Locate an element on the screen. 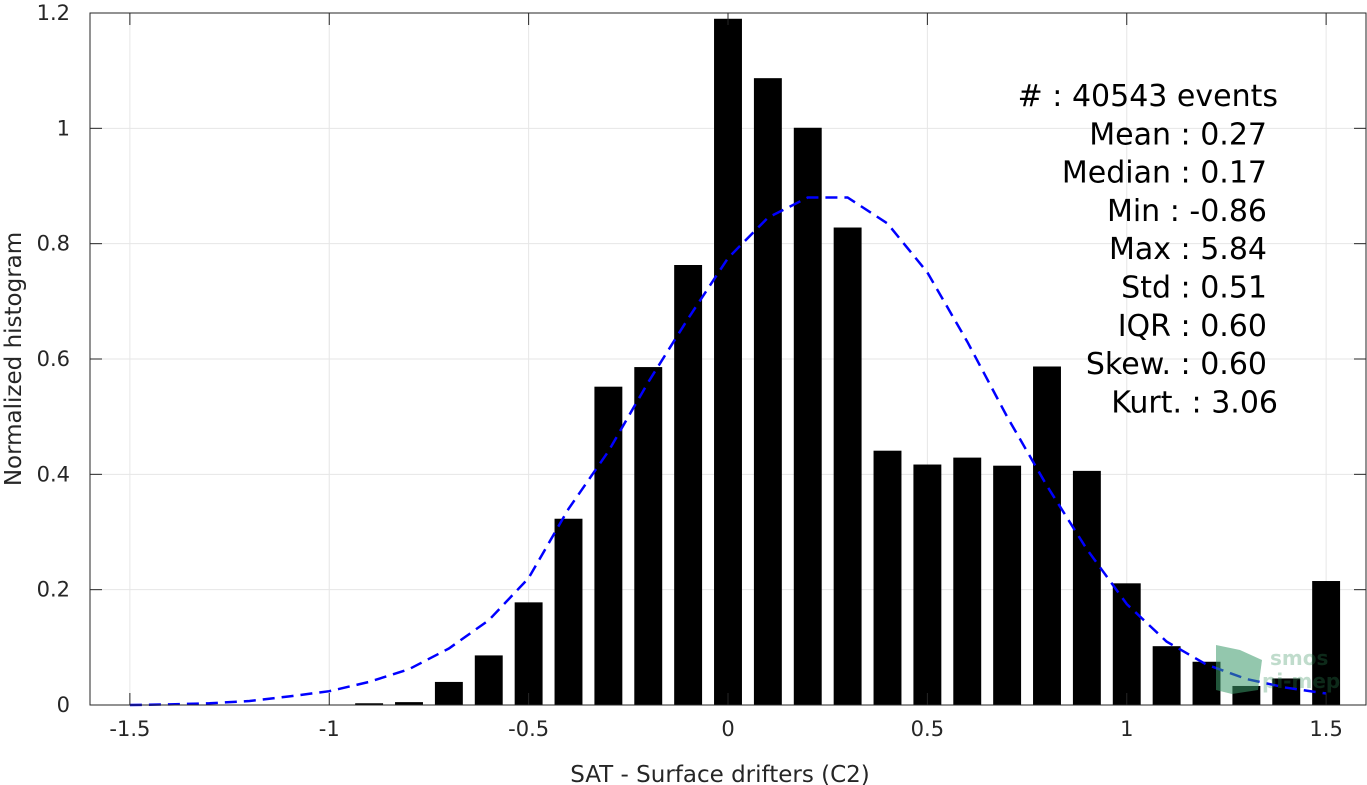 The width and height of the screenshot is (1367, 785). logo-line1: smos is located at coordinates (1299, 658).